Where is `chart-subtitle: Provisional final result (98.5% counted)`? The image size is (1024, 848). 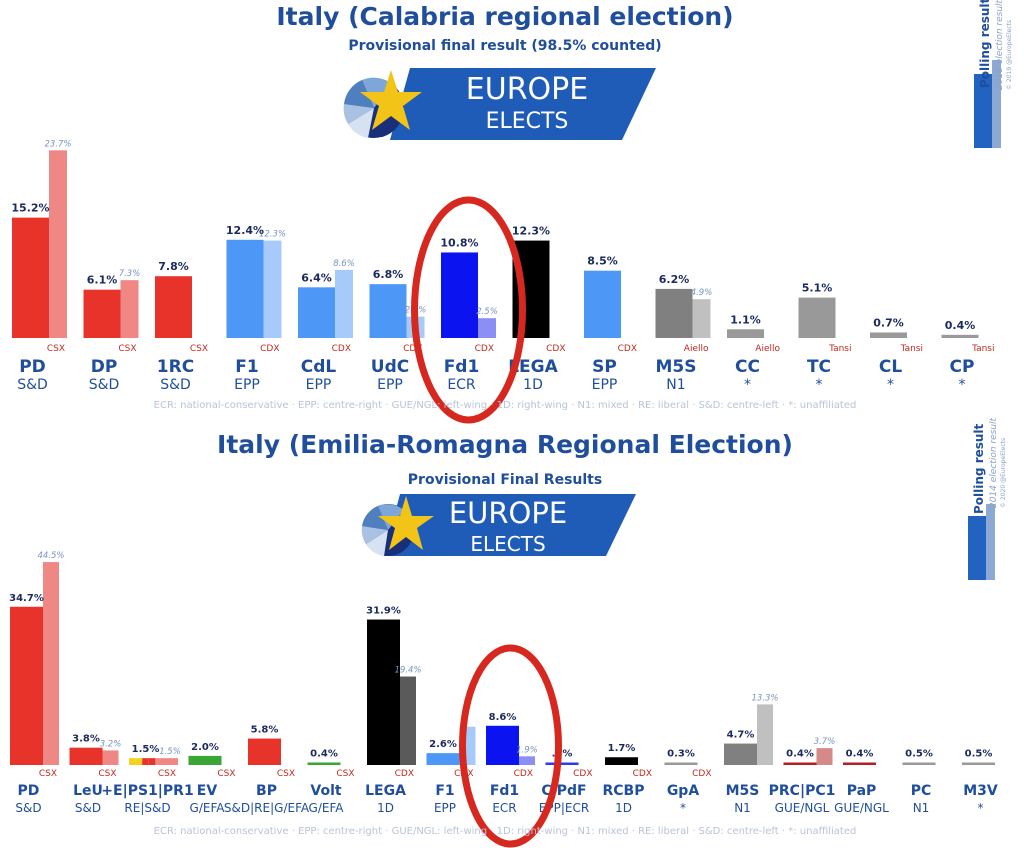
chart-subtitle: Provisional final result (98.5% counted) is located at coordinates (505, 46).